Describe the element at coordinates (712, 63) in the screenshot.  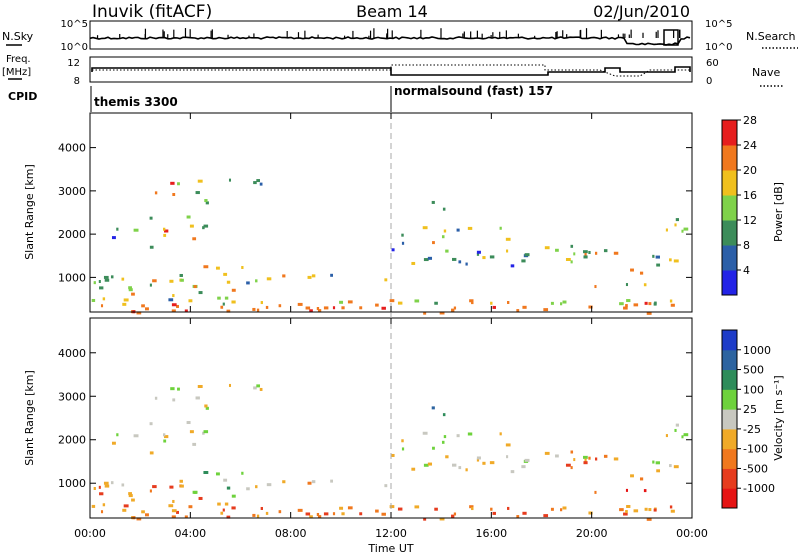
I see `nave-tick-top: 60` at that location.